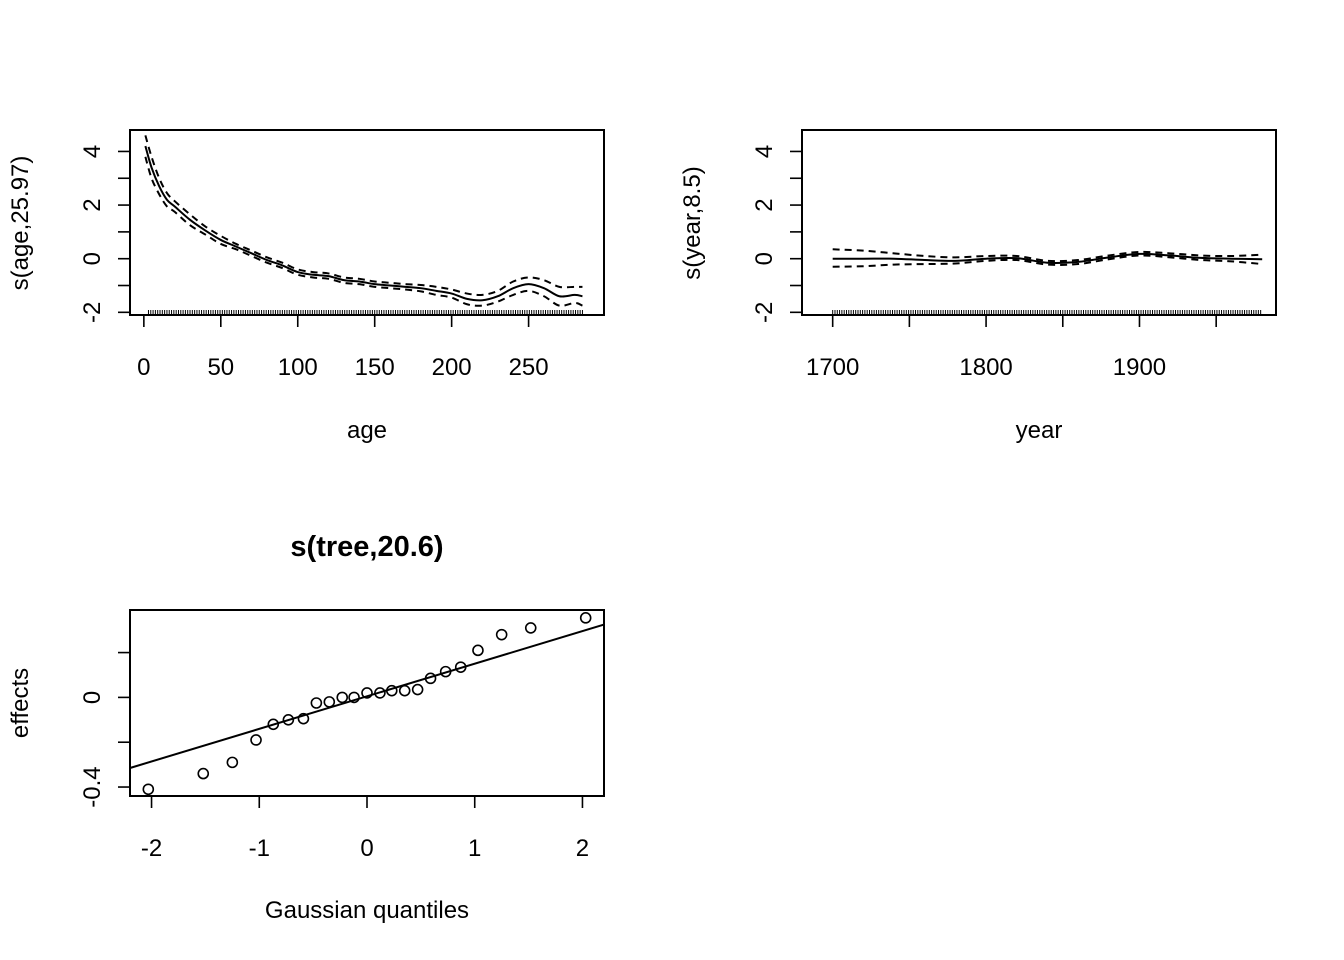  What do you see at coordinates (259, 848) in the screenshot?
I see `x-tick-label: -1` at bounding box center [259, 848].